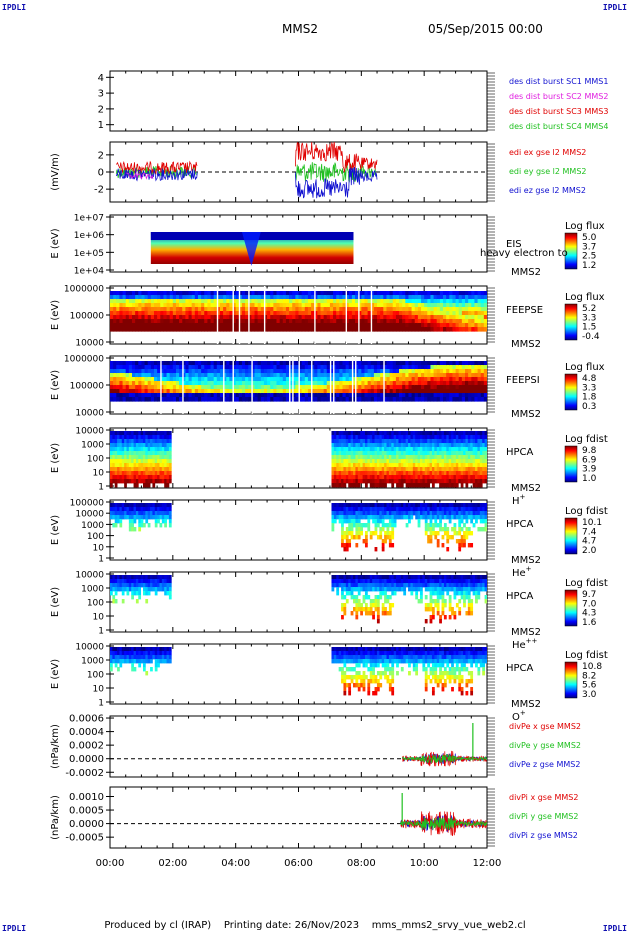 This screenshot has height=934, width=630. Describe the element at coordinates (614, 7) in the screenshot. I see `corner-label-top-right: IPDLI` at that location.